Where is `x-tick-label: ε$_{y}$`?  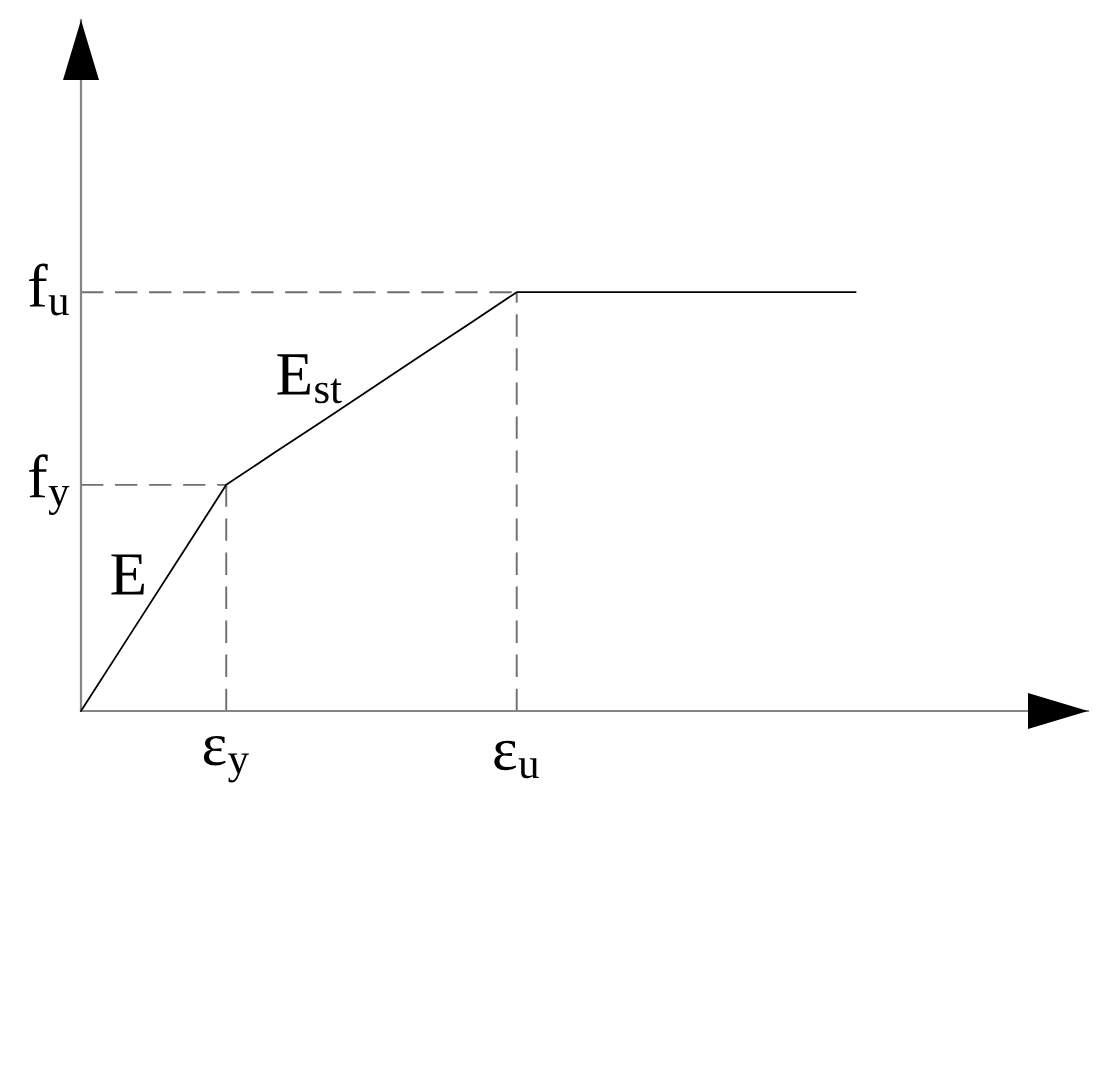
x-tick-label: ε$_{y}$ is located at coordinates (226, 759).